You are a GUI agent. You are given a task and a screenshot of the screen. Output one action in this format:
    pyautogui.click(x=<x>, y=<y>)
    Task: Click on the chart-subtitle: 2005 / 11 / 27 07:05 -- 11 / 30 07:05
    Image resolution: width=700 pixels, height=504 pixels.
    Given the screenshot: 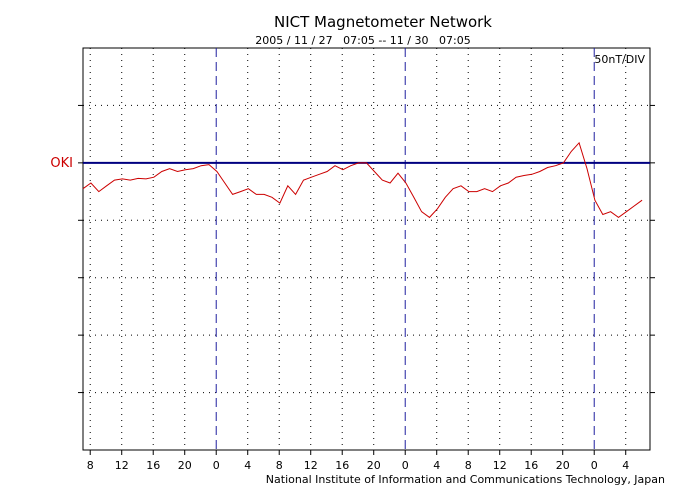 What is the action you would take?
    pyautogui.click(x=362, y=40)
    